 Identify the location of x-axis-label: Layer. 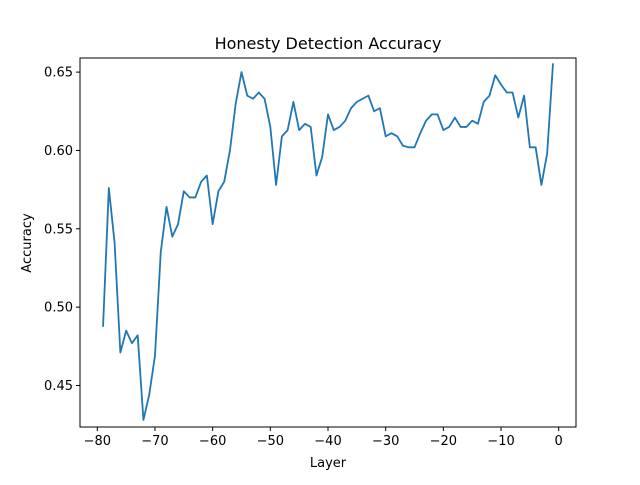
(328, 463).